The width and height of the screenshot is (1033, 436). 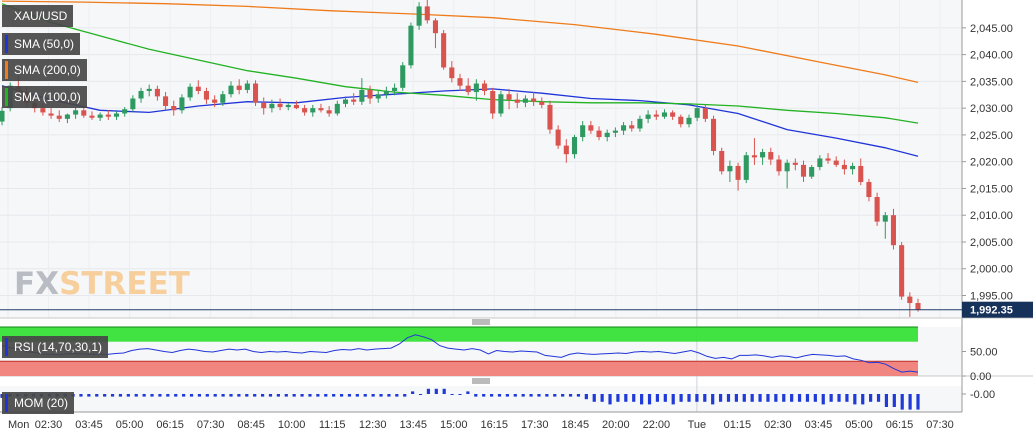 I want to click on watermark-fx: FX, so click(x=37, y=284).